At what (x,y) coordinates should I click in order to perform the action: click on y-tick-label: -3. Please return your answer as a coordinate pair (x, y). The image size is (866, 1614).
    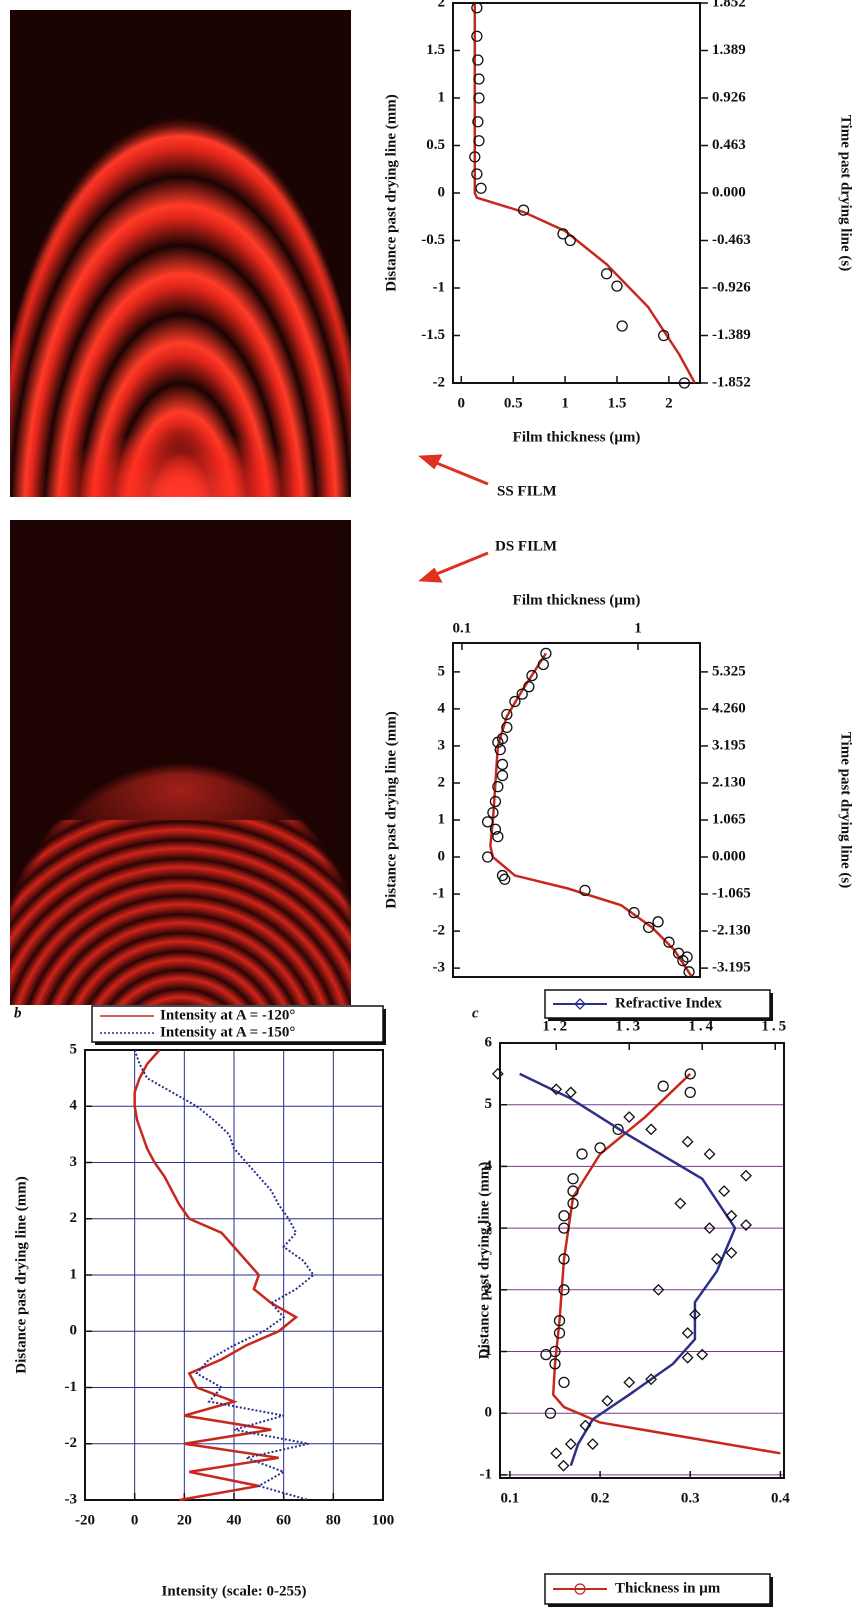
    Looking at the image, I should click on (71, 1499).